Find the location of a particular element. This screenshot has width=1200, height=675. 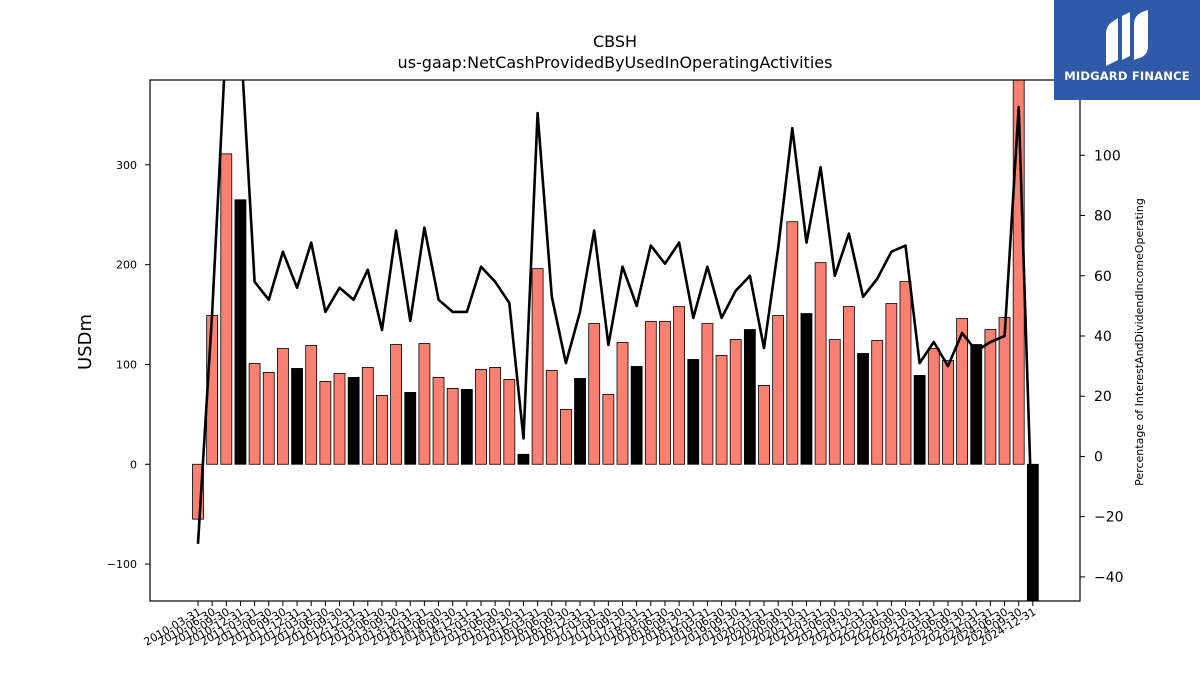

y-tick-label: 300 is located at coordinates (126, 165).